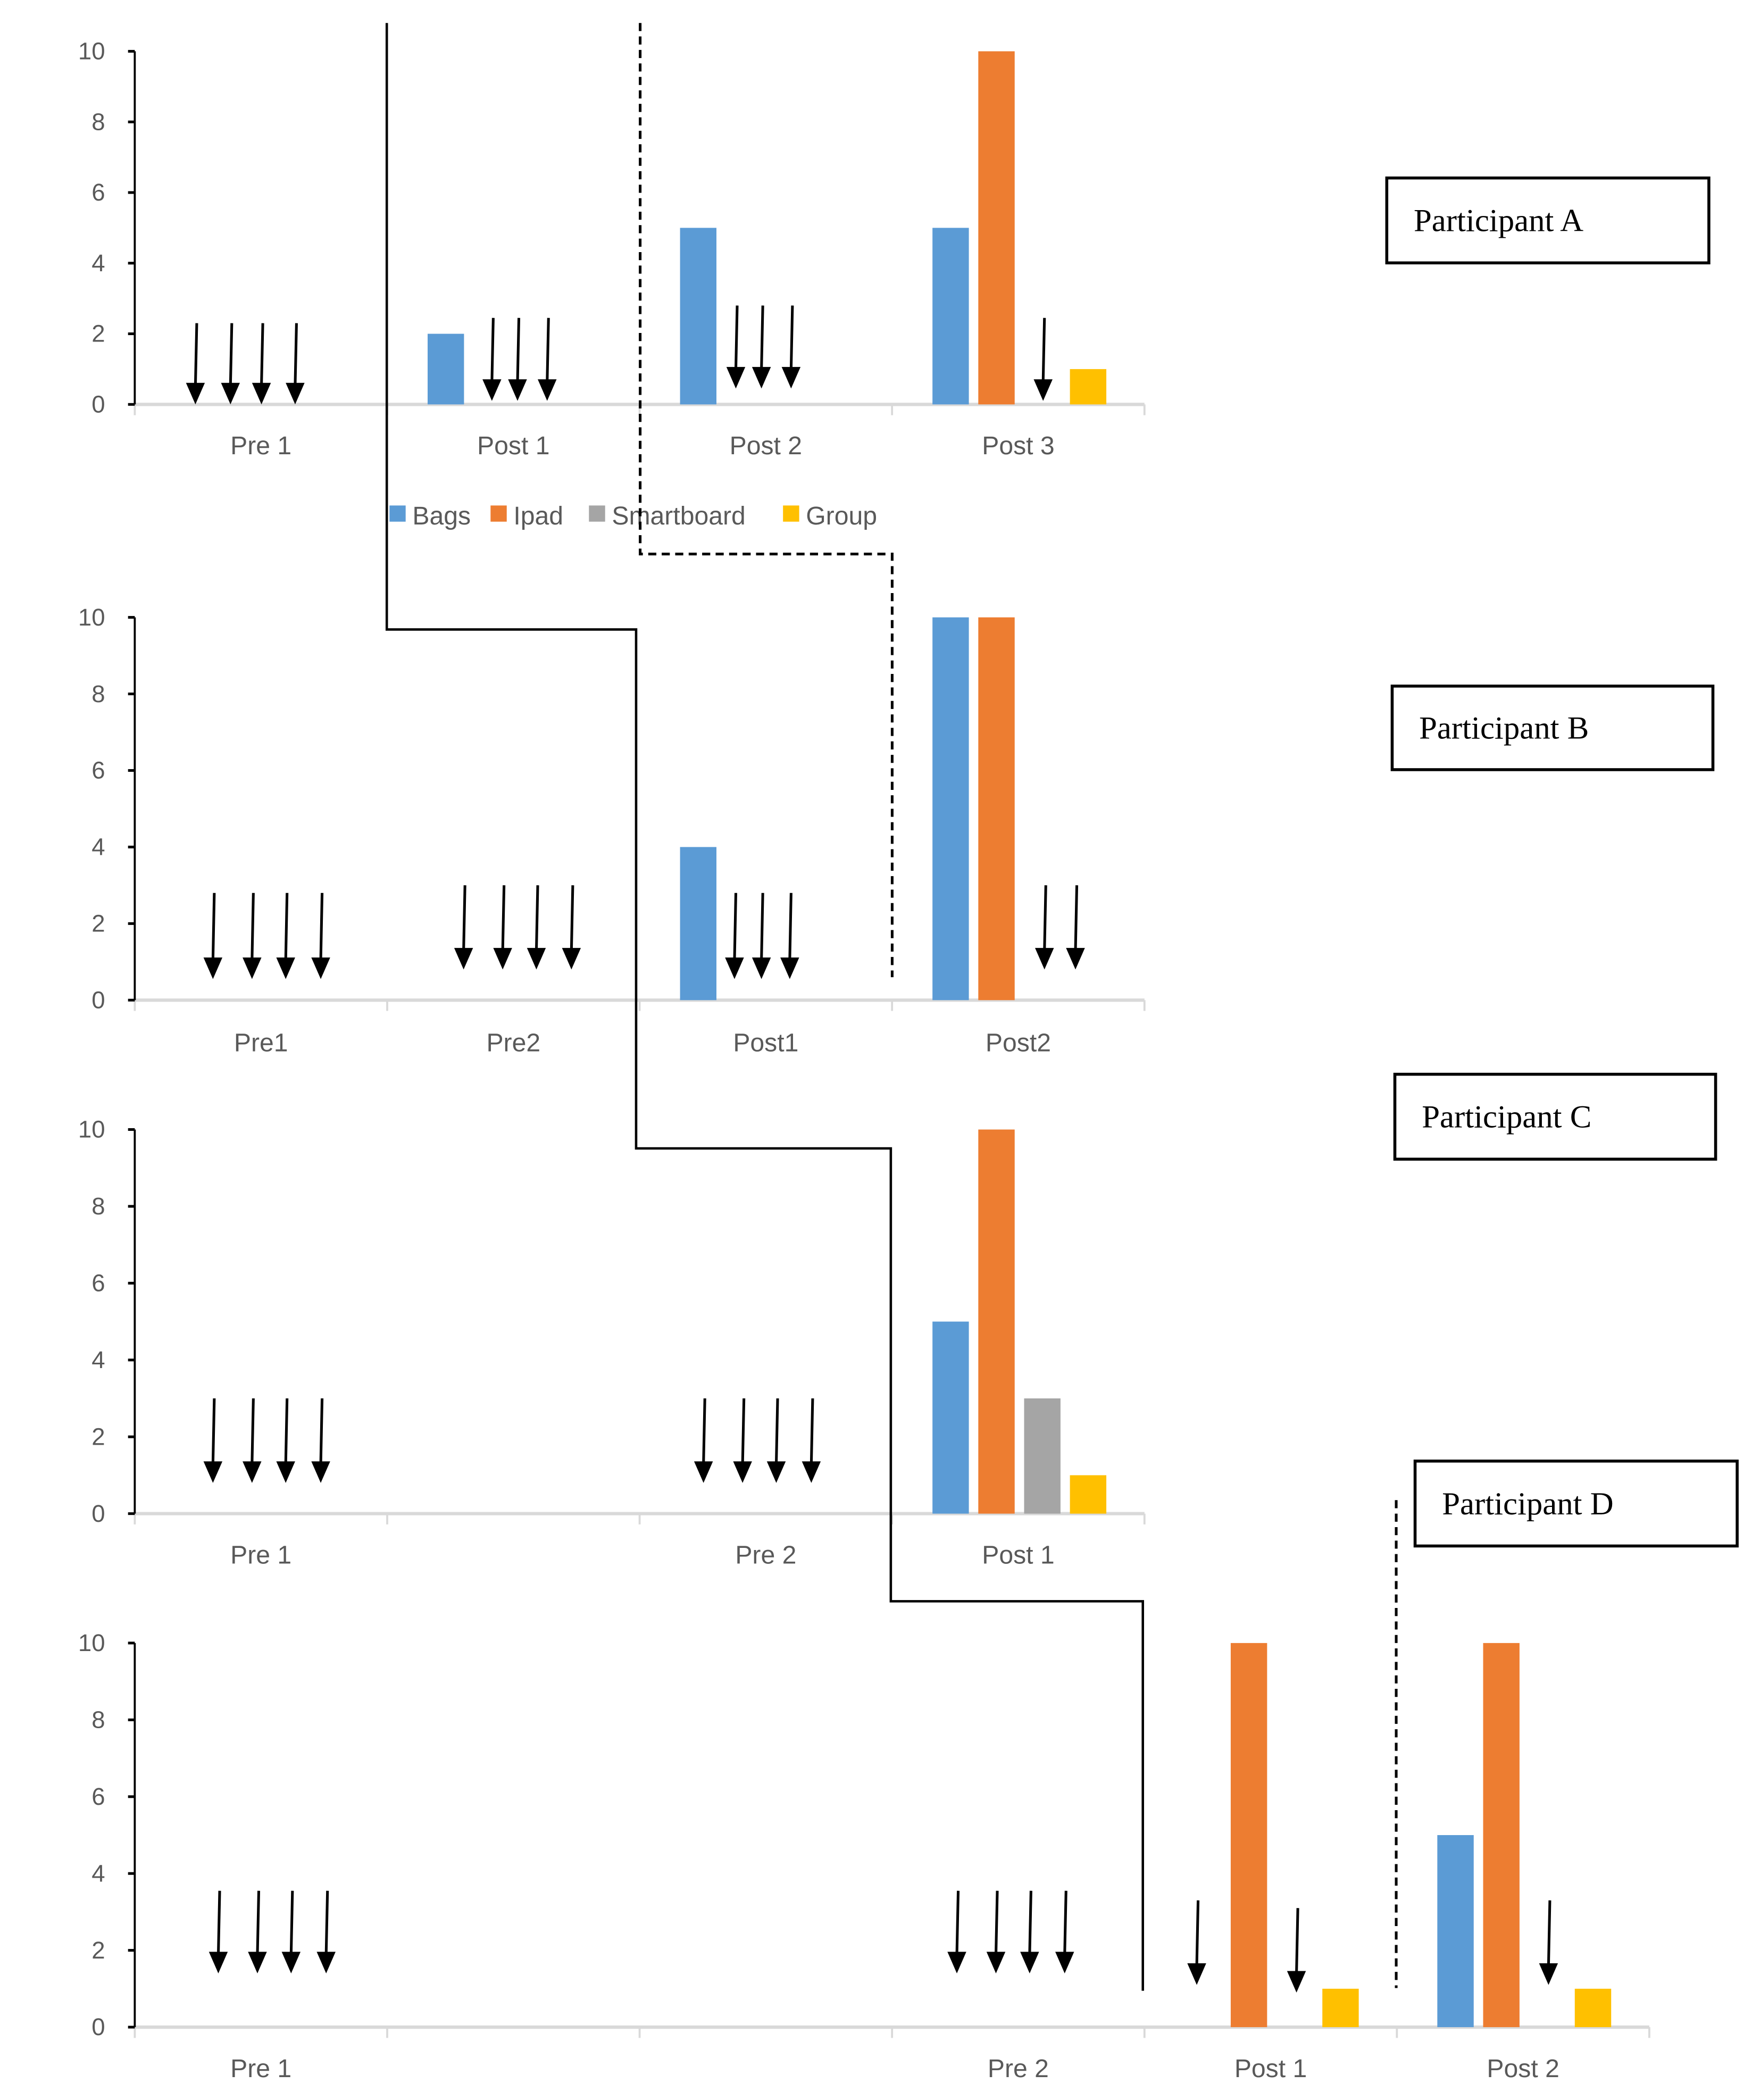 The height and width of the screenshot is (2100, 1752). What do you see at coordinates (98, 2026) in the screenshot?
I see `y-tick-label: 0` at bounding box center [98, 2026].